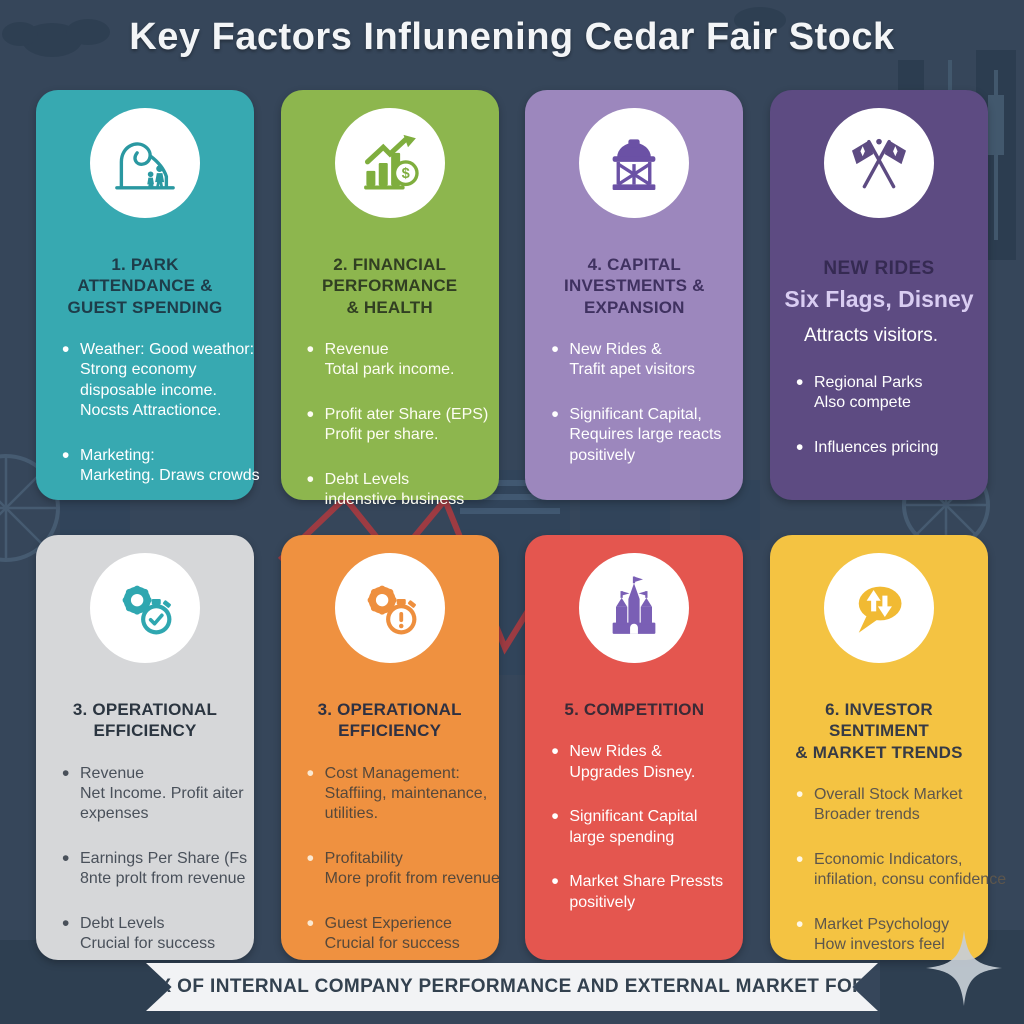 Image resolution: width=1024 pixels, height=1024 pixels. I want to click on bullet-line: utilities., so click(351, 814).